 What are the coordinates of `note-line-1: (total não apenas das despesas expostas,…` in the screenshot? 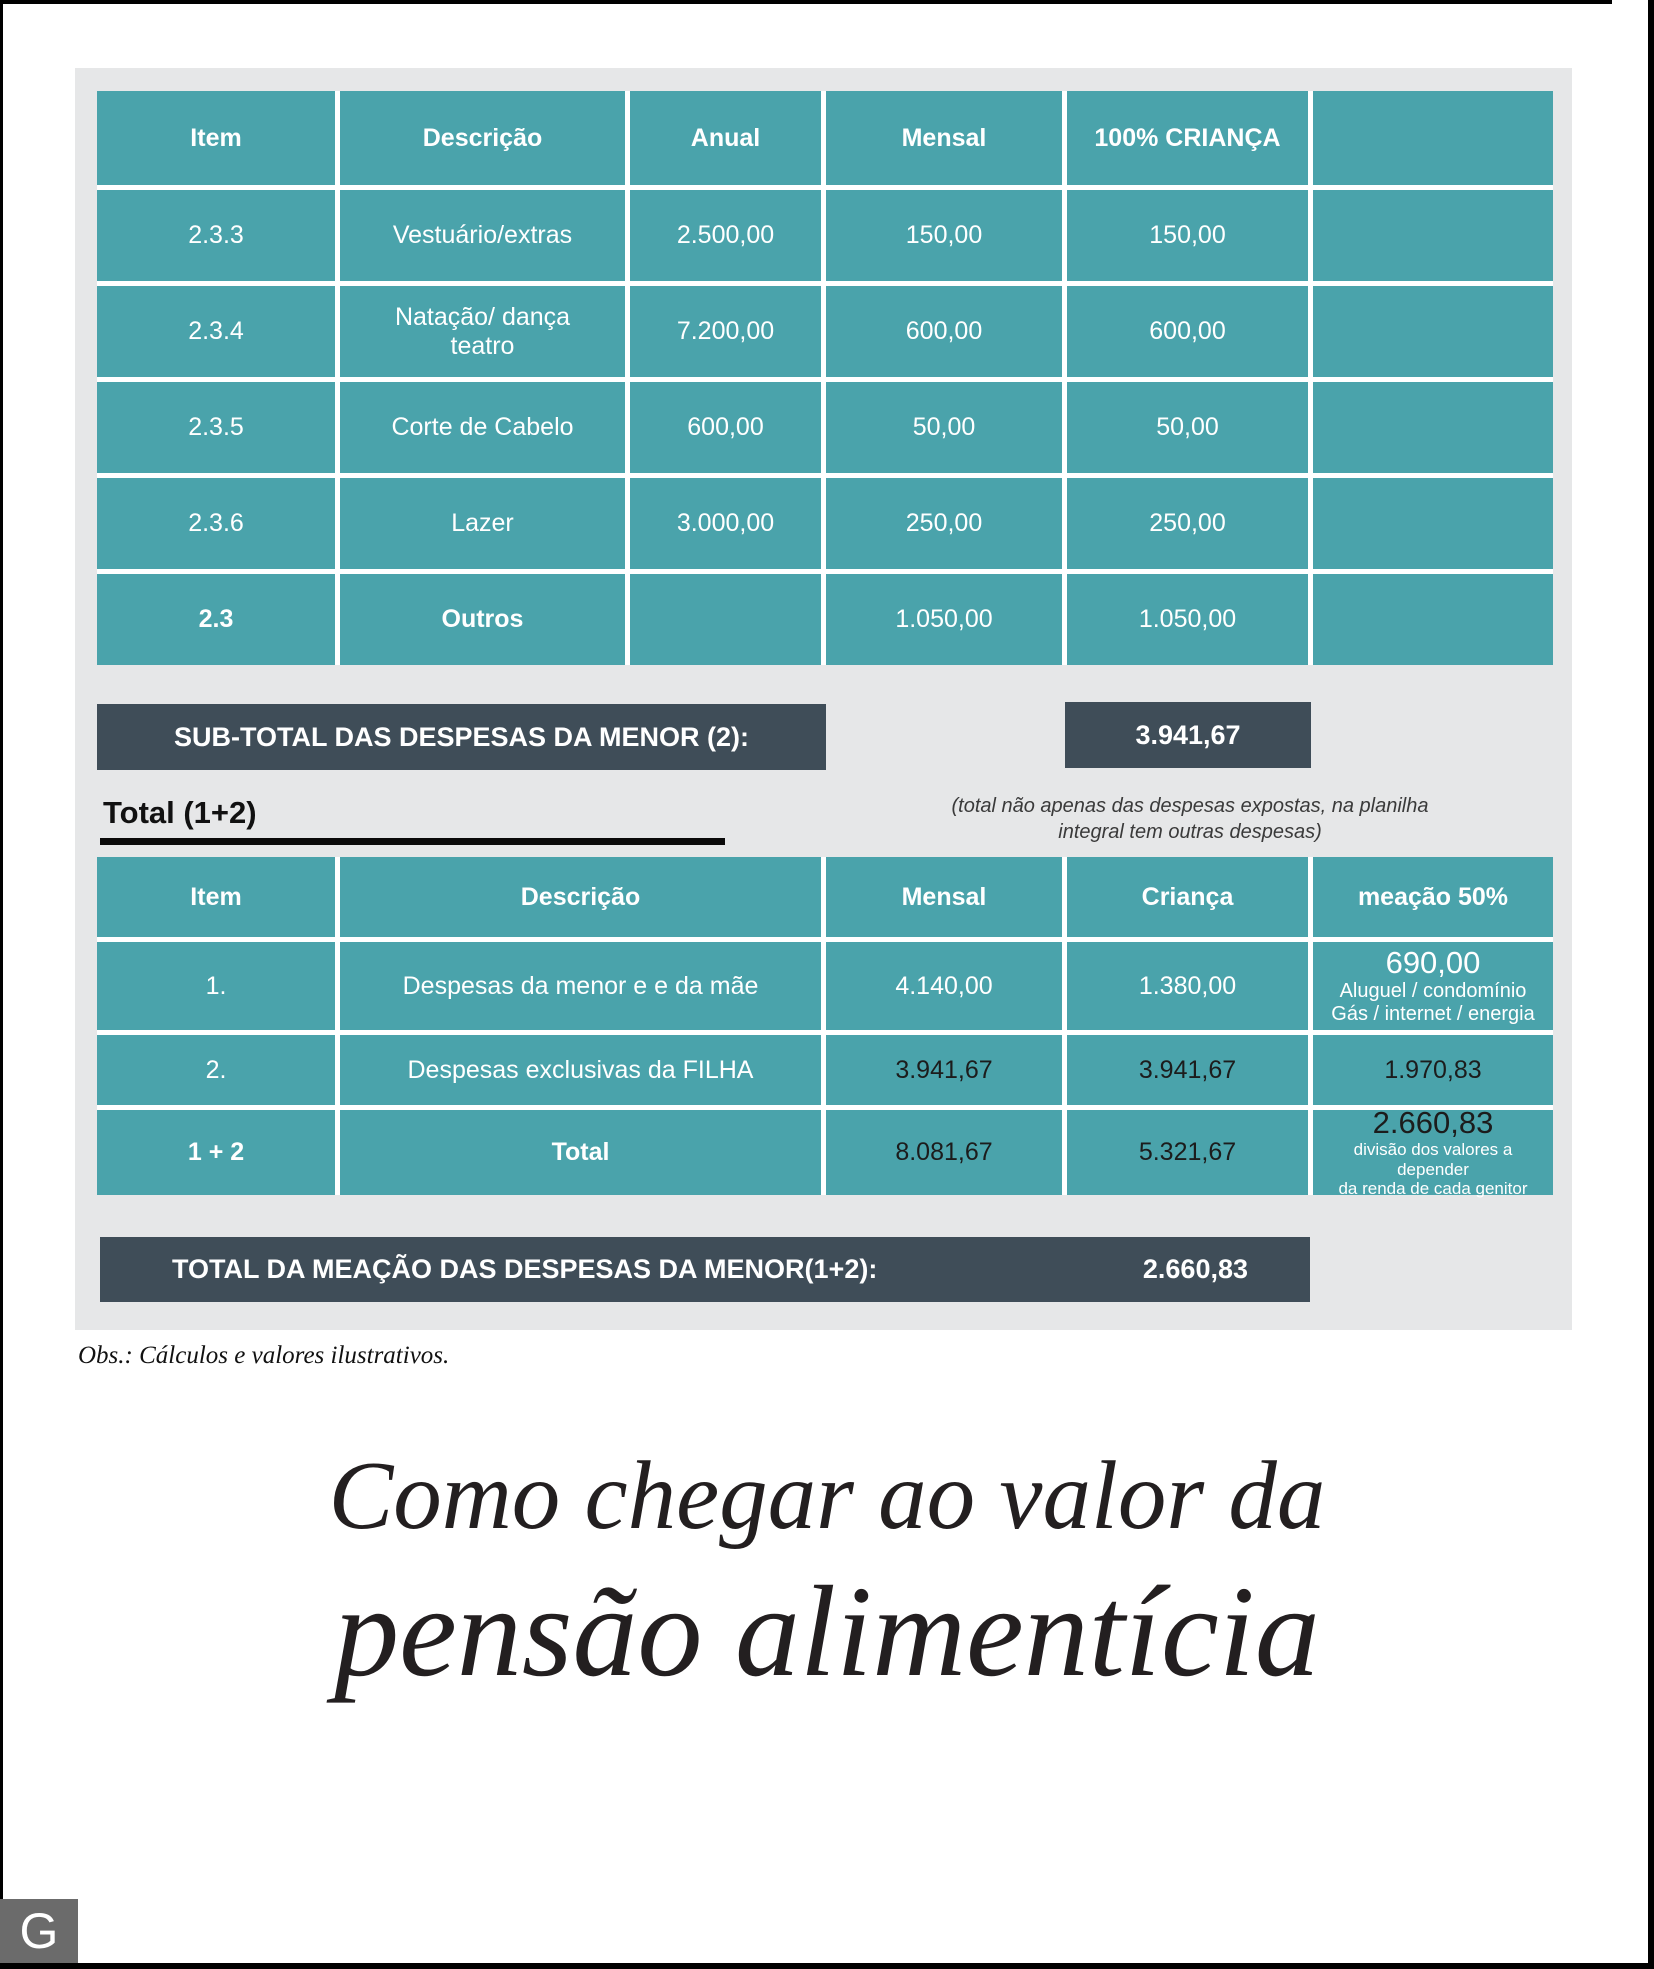 It's located at (1190, 806).